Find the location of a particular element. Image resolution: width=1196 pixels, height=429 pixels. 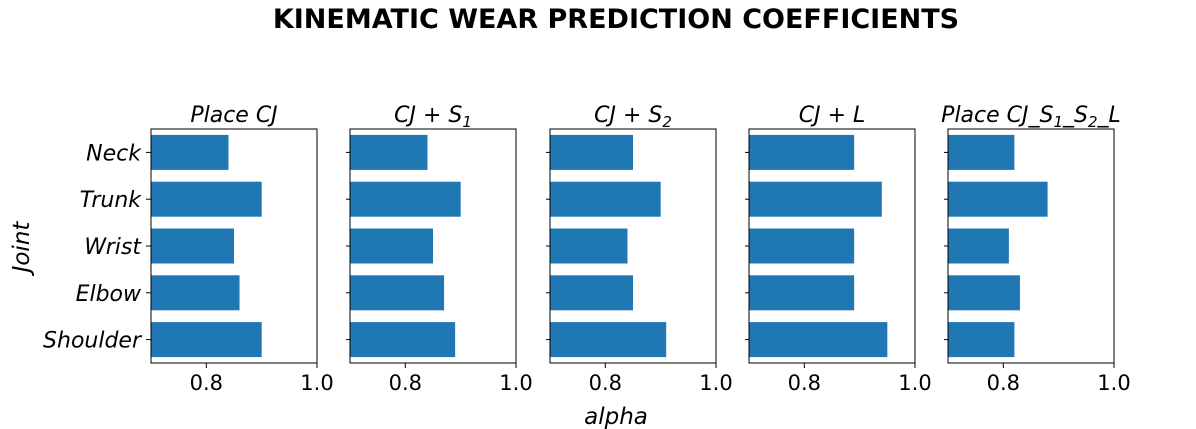

y-tick-label: Neck is located at coordinates (114, 153).